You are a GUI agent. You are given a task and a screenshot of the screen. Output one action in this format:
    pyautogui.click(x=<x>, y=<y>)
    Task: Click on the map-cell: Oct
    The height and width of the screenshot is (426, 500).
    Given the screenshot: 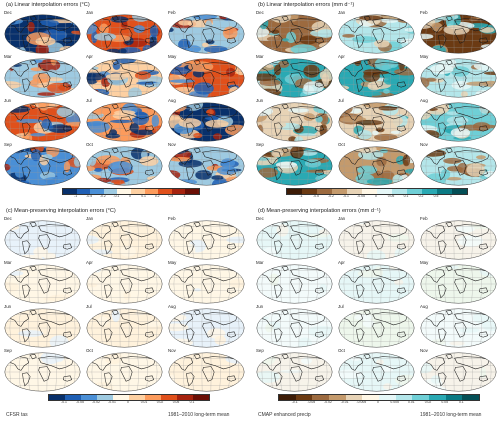 What is the action you would take?
    pyautogui.click(x=376, y=164)
    